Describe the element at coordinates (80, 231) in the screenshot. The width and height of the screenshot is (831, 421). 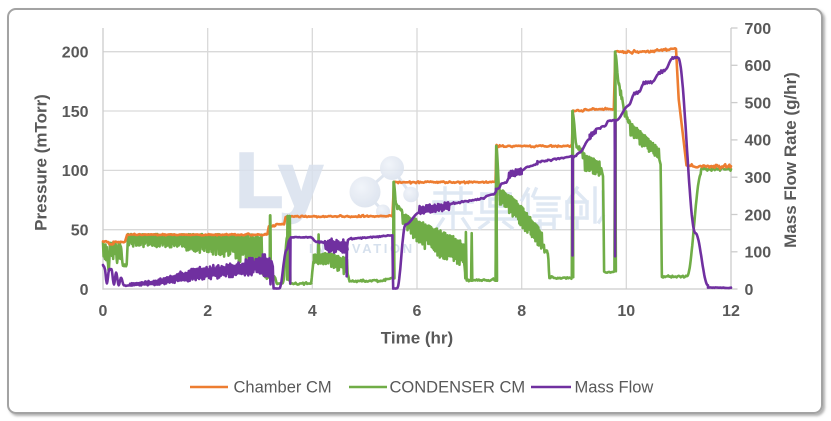
I see `svg-text: 50` at that location.